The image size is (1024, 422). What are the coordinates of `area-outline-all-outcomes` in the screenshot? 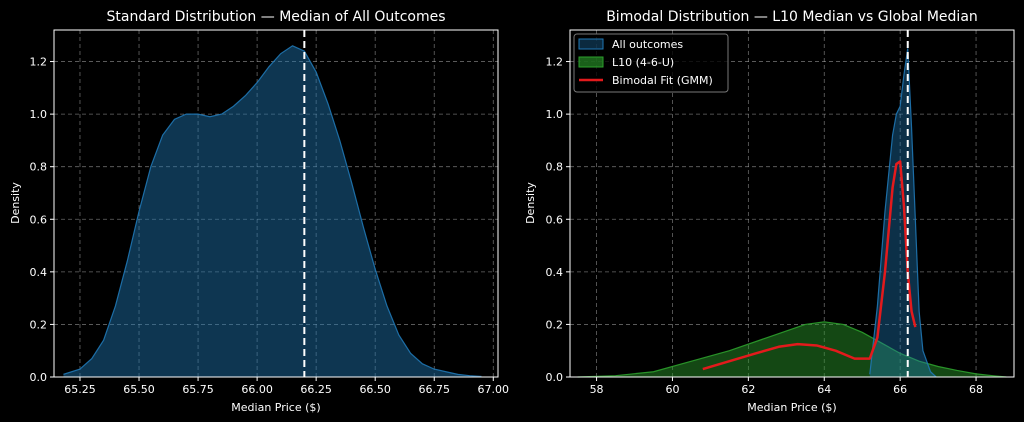 It's located at (903, 213).